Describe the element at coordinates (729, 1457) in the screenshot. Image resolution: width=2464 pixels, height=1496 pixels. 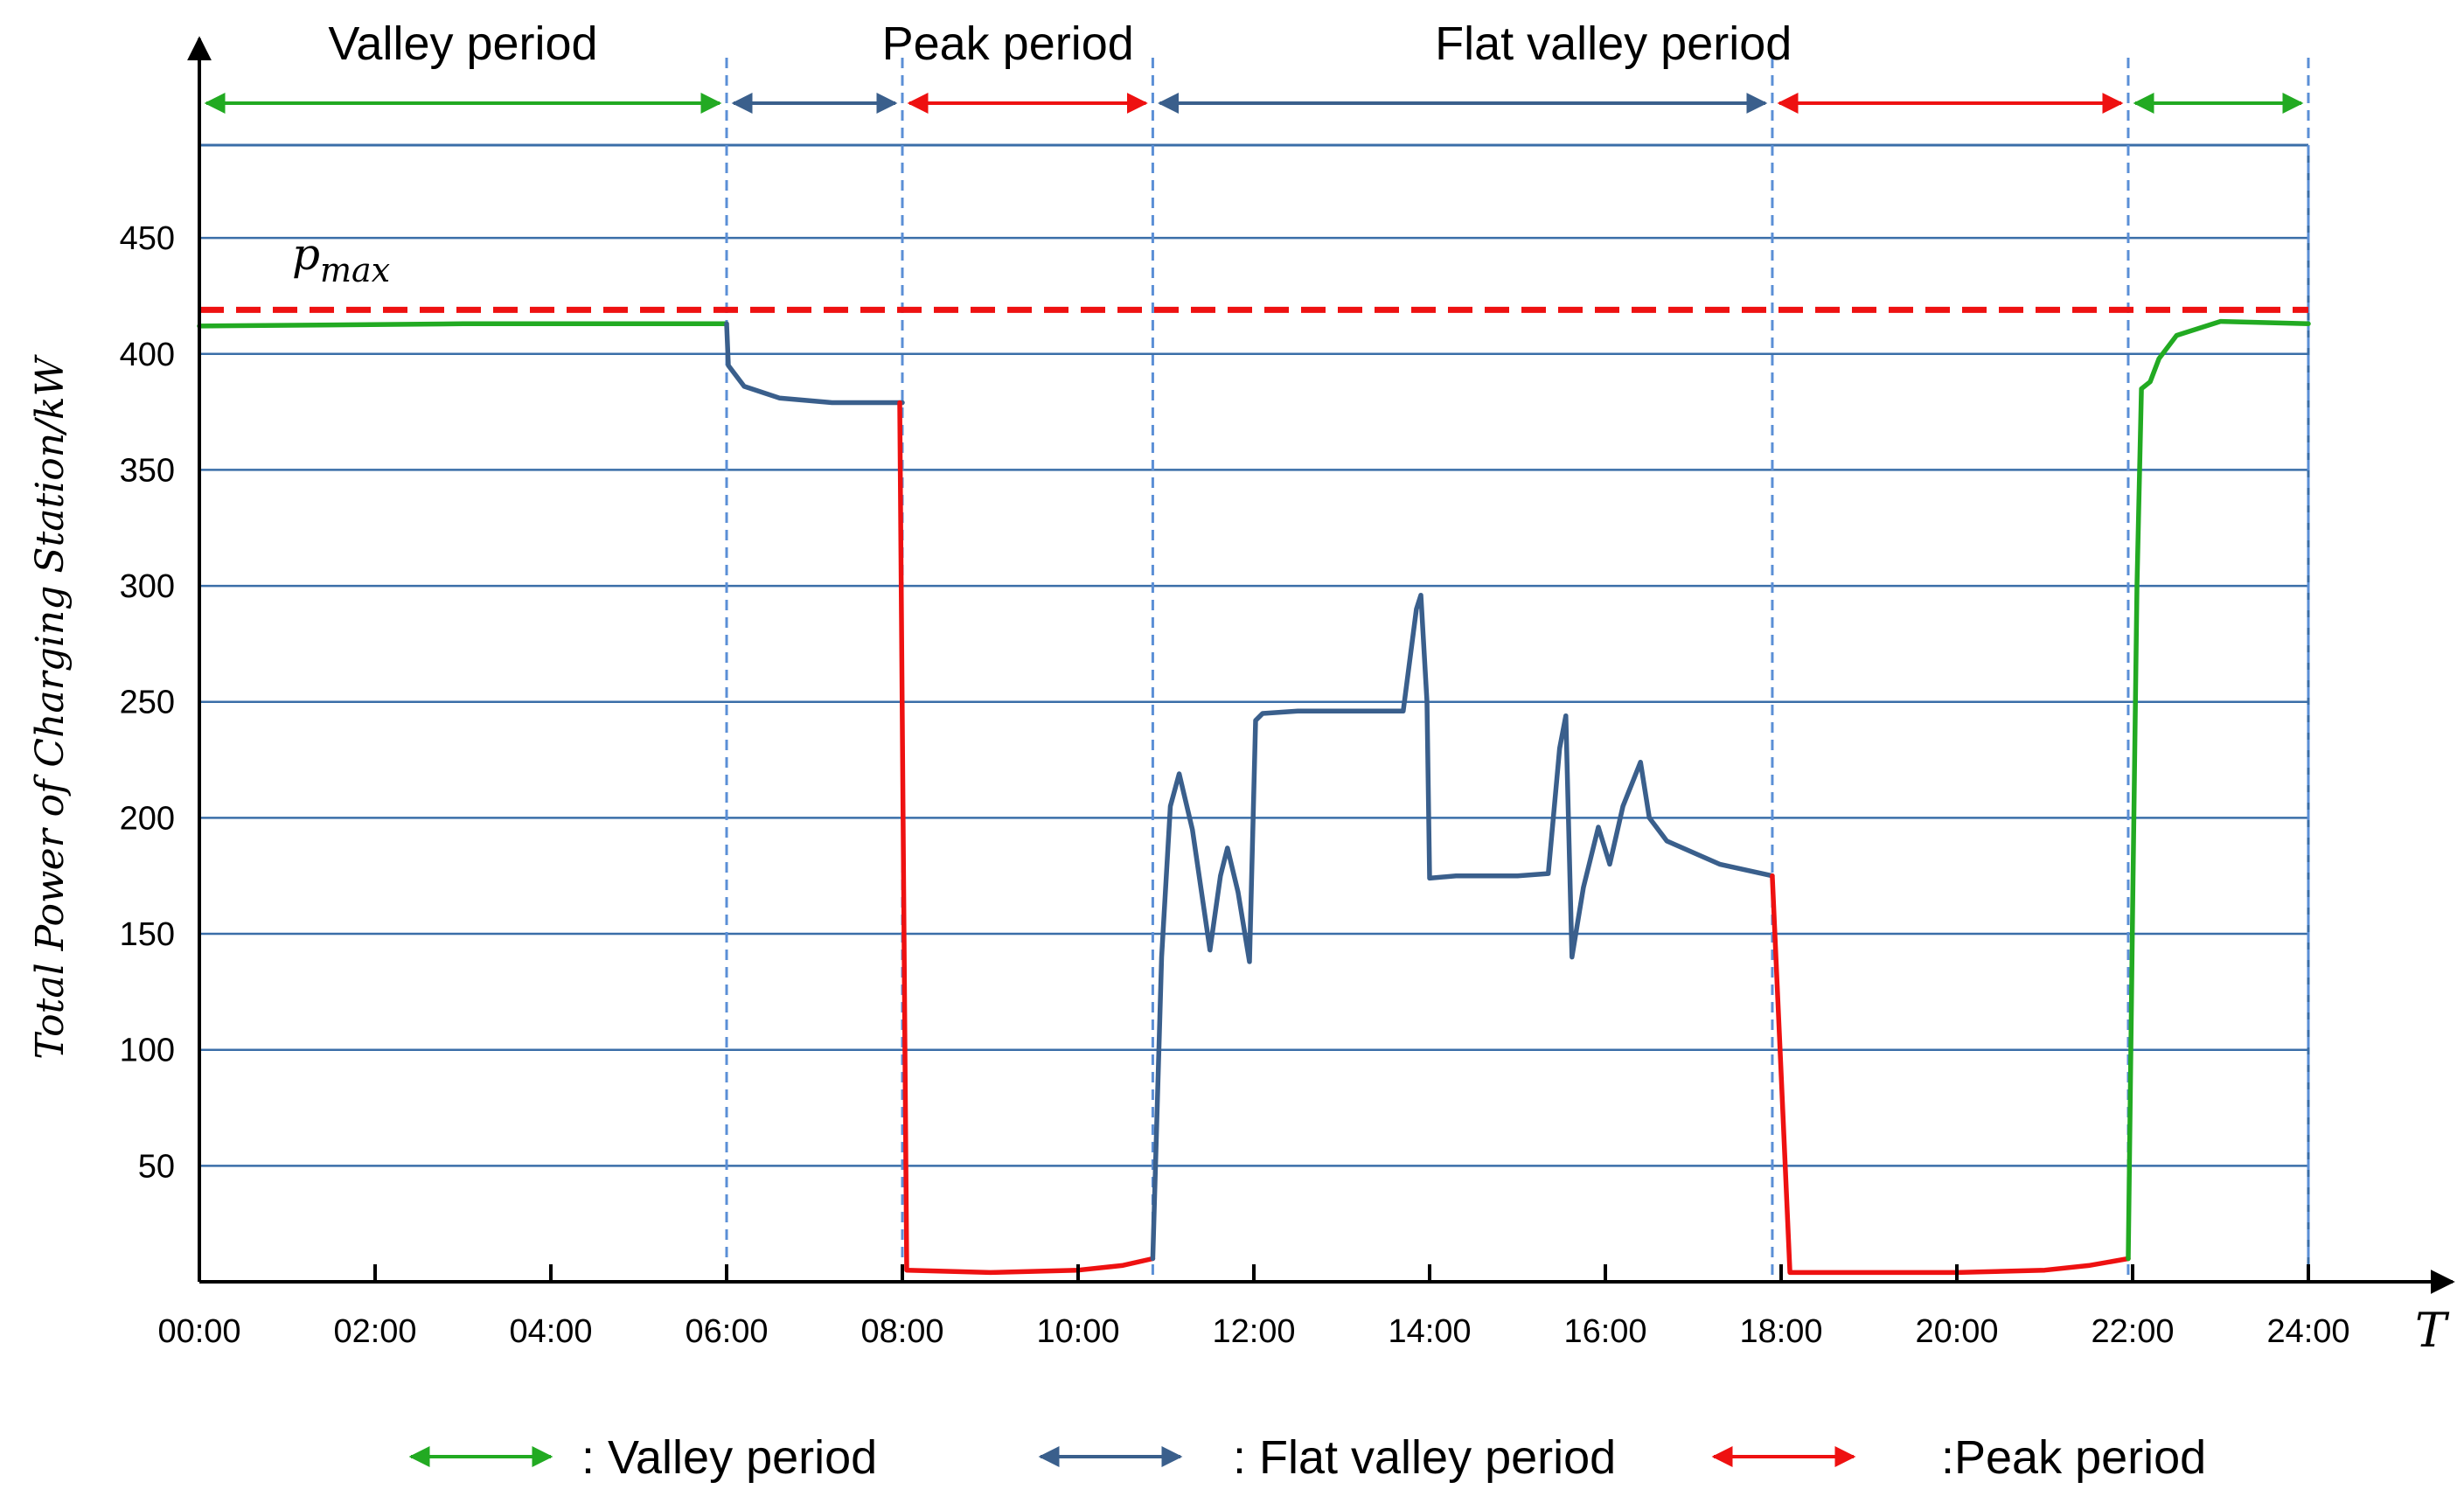
I see `legend-label: : Valley period` at that location.